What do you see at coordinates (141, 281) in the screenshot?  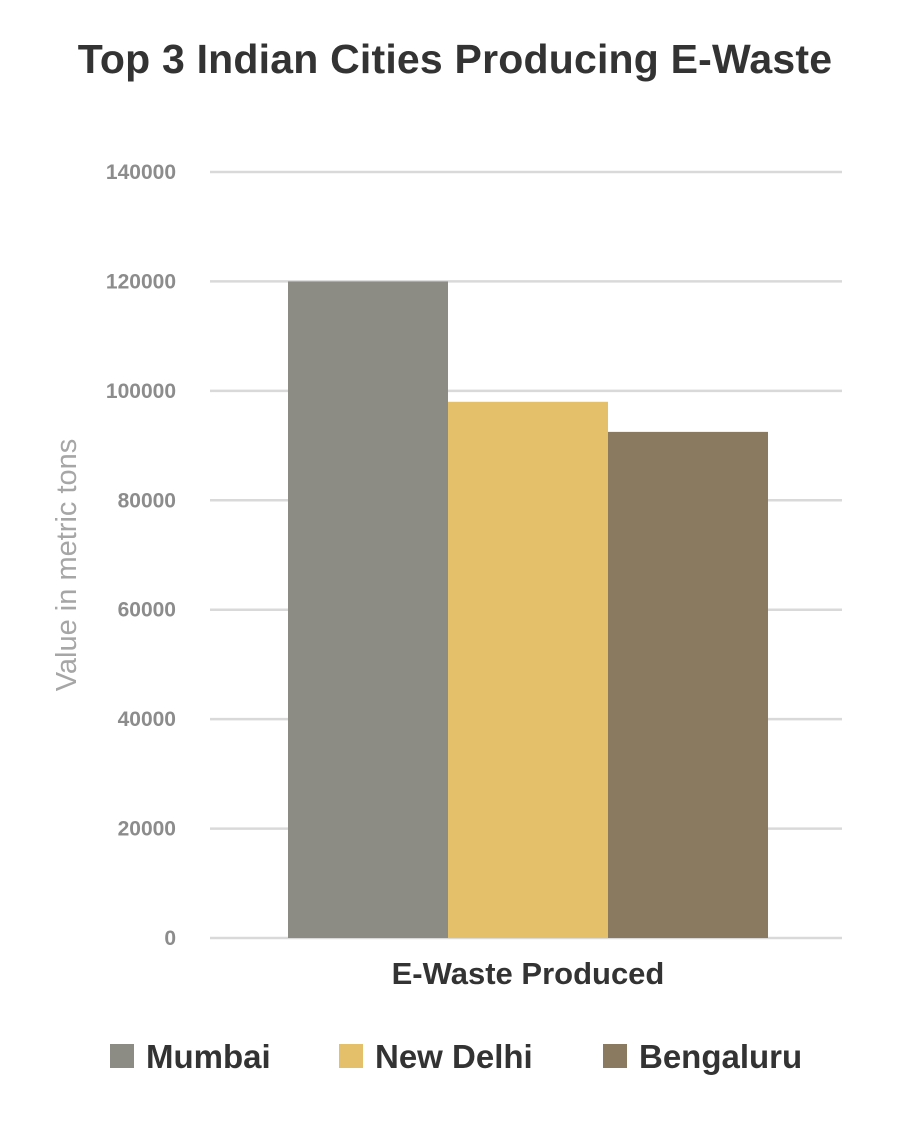 I see `y-tick-label: 120000` at bounding box center [141, 281].